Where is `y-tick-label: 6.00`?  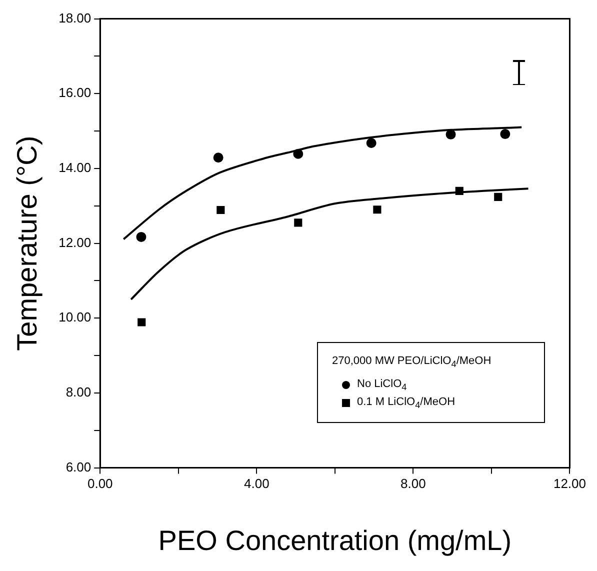 y-tick-label: 6.00 is located at coordinates (79, 466).